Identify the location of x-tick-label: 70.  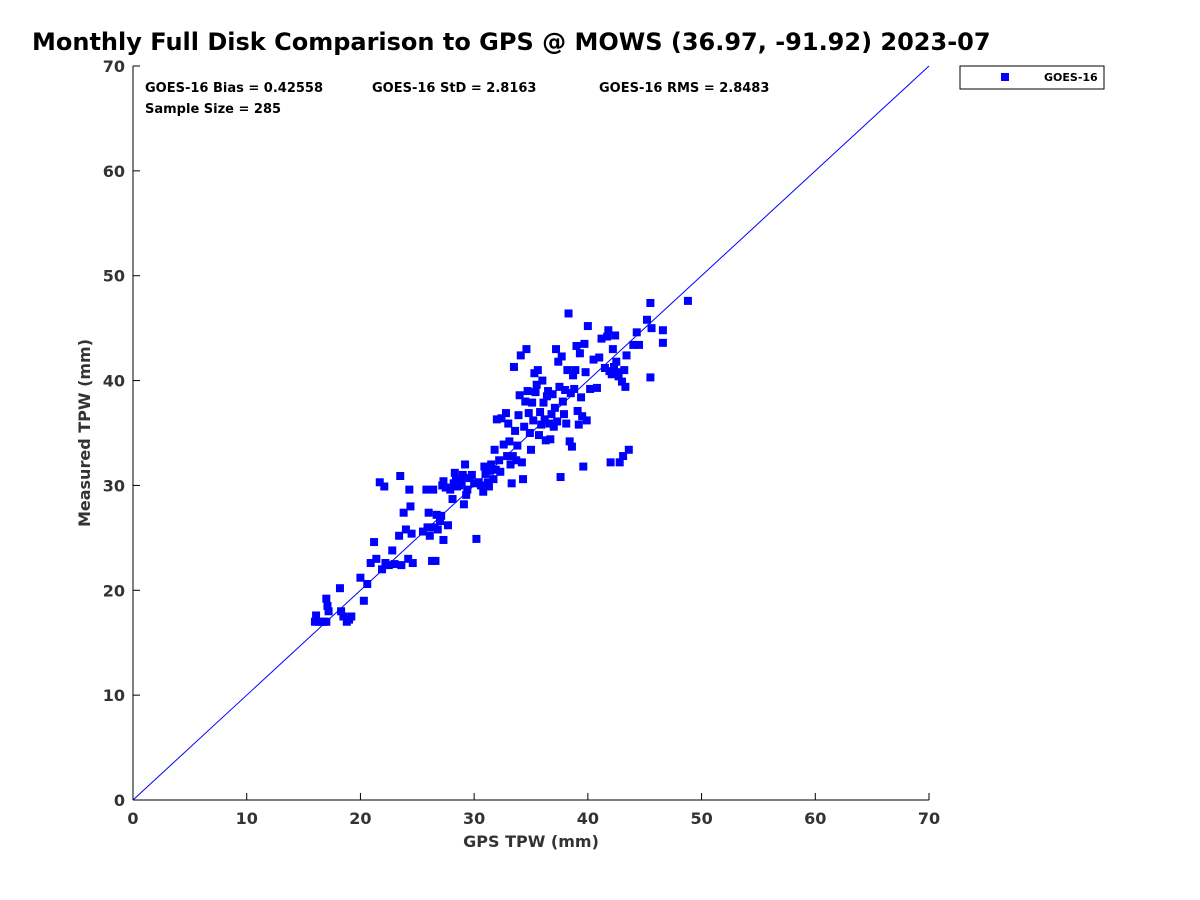
(929, 818).